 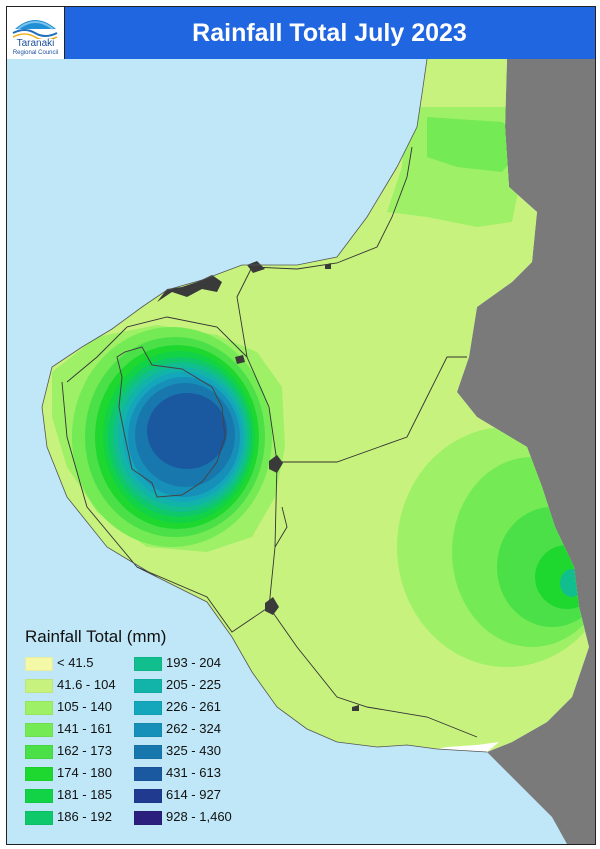 What do you see at coordinates (86, 684) in the screenshot?
I see `legend-label: 41.6 - 104` at bounding box center [86, 684].